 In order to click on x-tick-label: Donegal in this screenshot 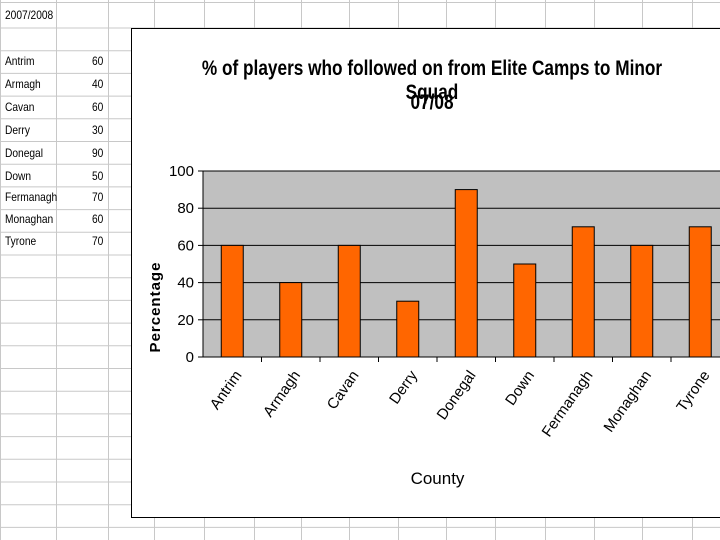, I will do `click(457, 396)`.